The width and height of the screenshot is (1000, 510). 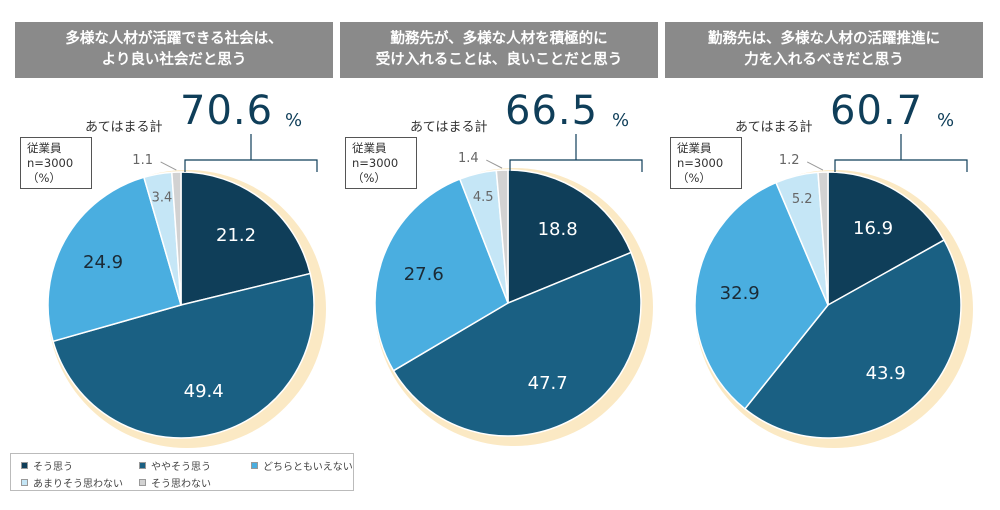 What do you see at coordinates (558, 229) in the screenshot?
I see `slice-label-1: 18.8` at bounding box center [558, 229].